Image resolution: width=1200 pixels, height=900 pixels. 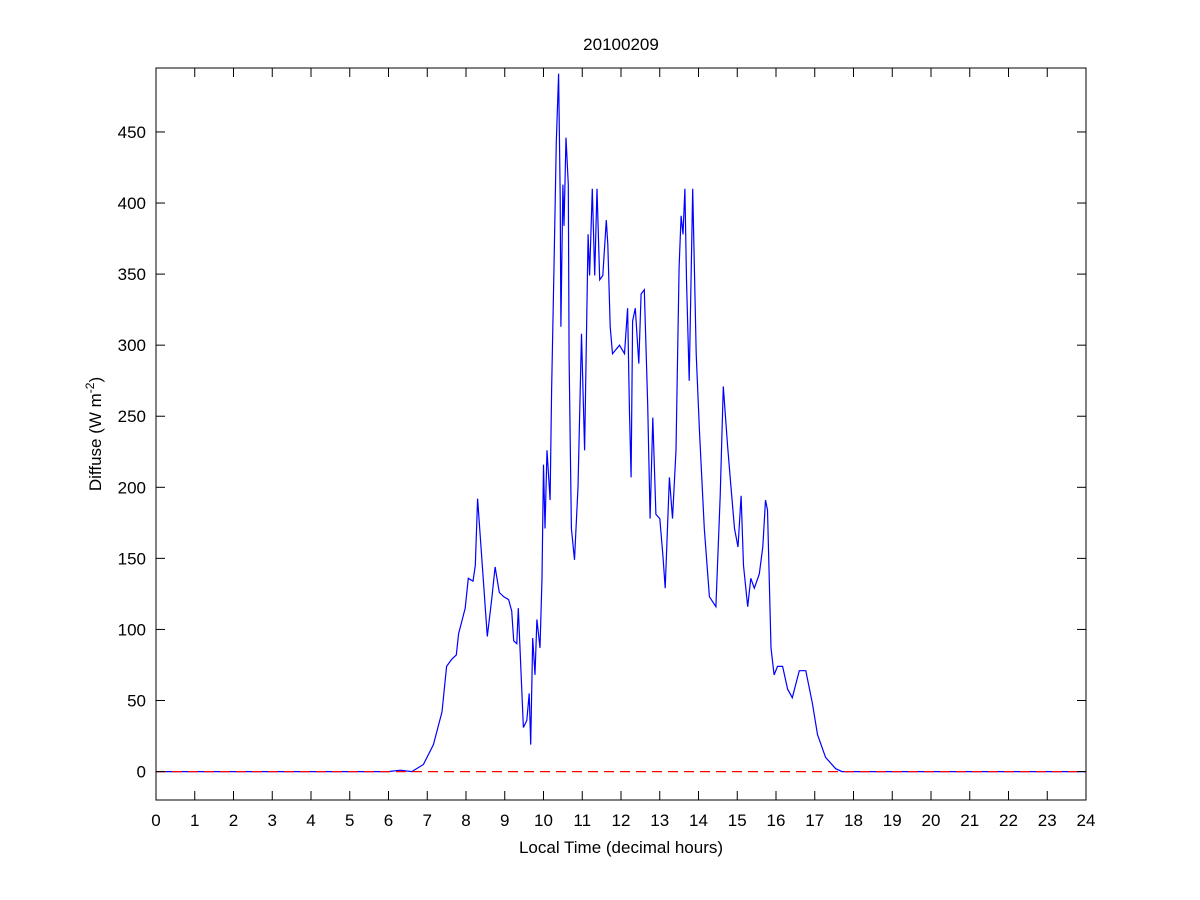 What do you see at coordinates (814, 820) in the screenshot?
I see `x-tick-label: 17` at bounding box center [814, 820].